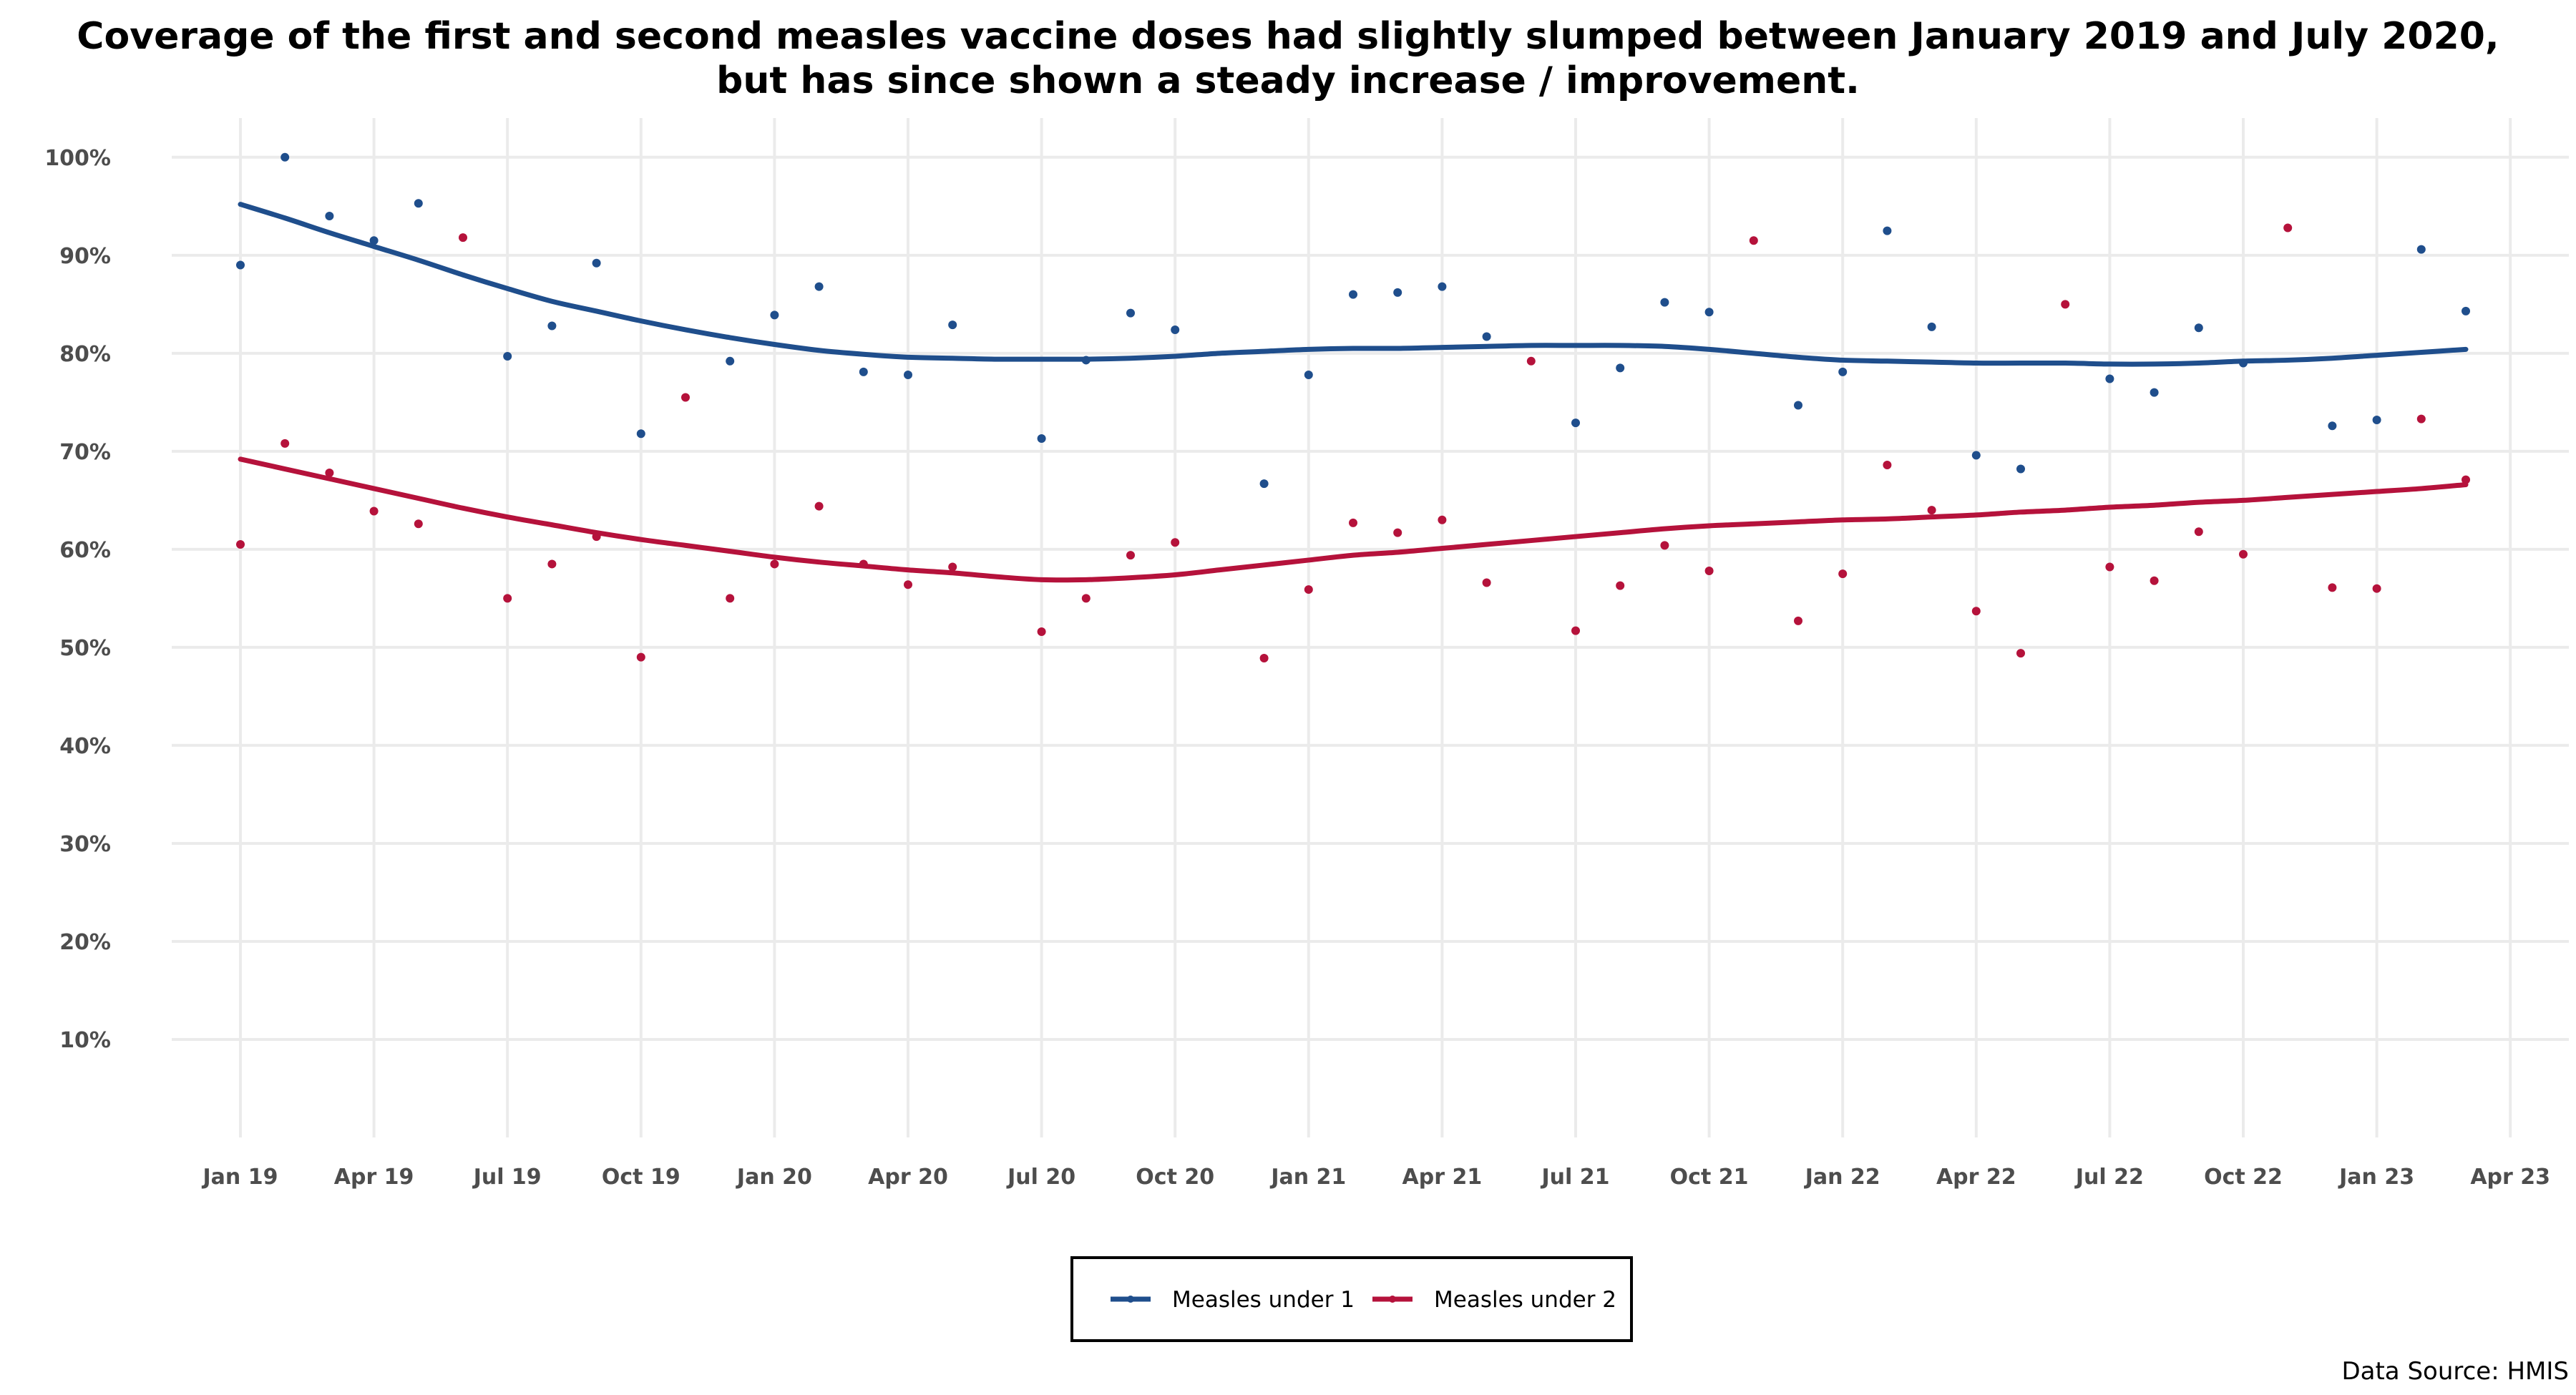  What do you see at coordinates (1130, 1300) in the screenshot?
I see `legend-key-point` at bounding box center [1130, 1300].